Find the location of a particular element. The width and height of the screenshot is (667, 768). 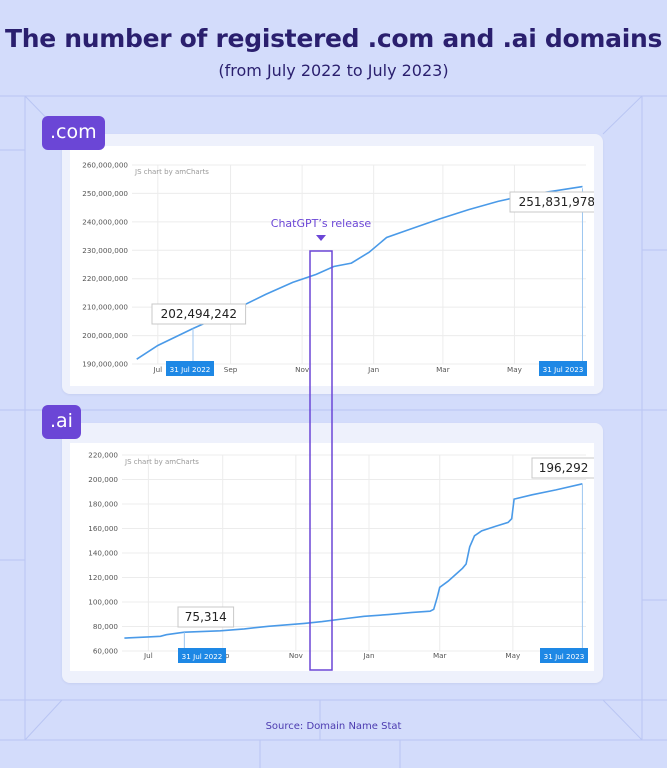

com-y-tick-label: 240,000,000 is located at coordinates (105, 221).